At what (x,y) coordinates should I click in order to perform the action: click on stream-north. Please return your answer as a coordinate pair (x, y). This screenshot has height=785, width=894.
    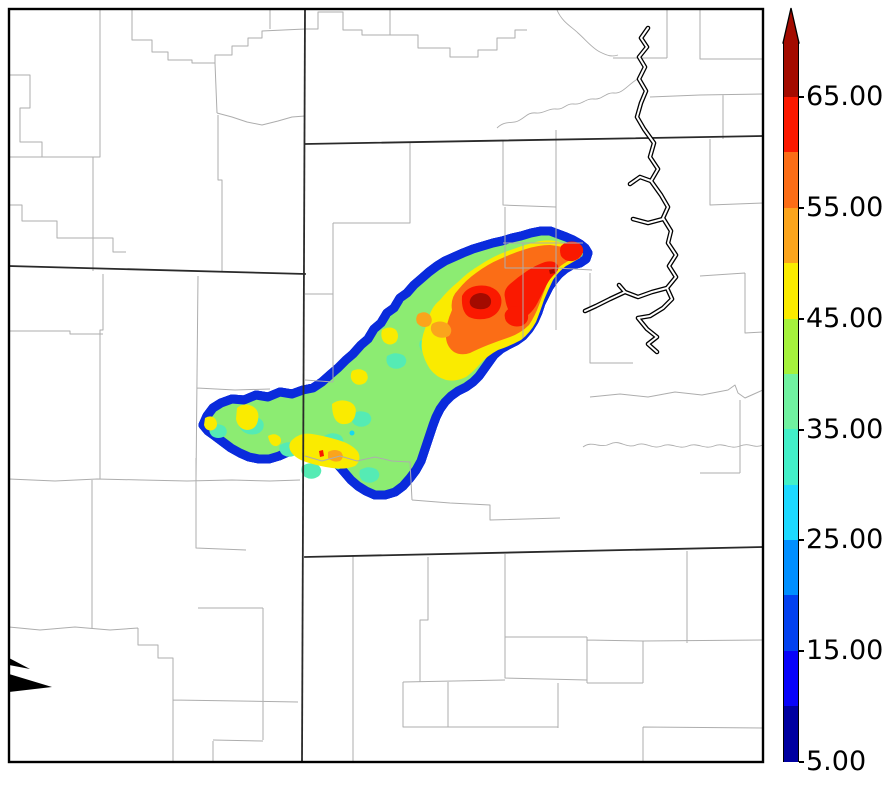
    Looking at the image, I should click on (569, 102).